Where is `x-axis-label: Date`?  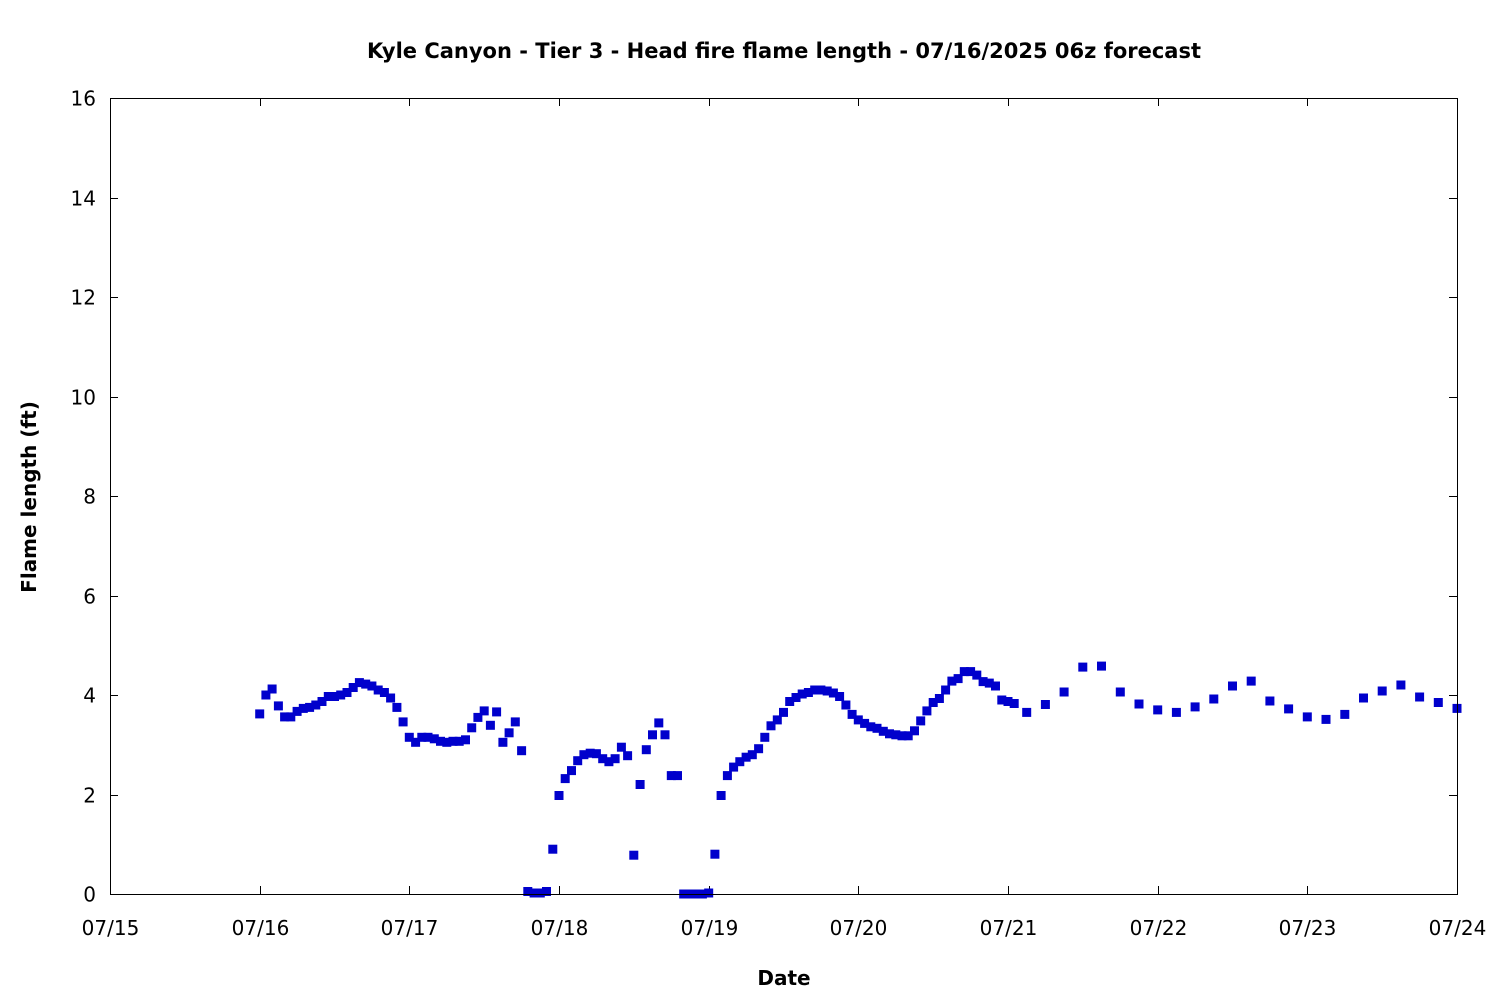 x-axis-label: Date is located at coordinates (783, 978).